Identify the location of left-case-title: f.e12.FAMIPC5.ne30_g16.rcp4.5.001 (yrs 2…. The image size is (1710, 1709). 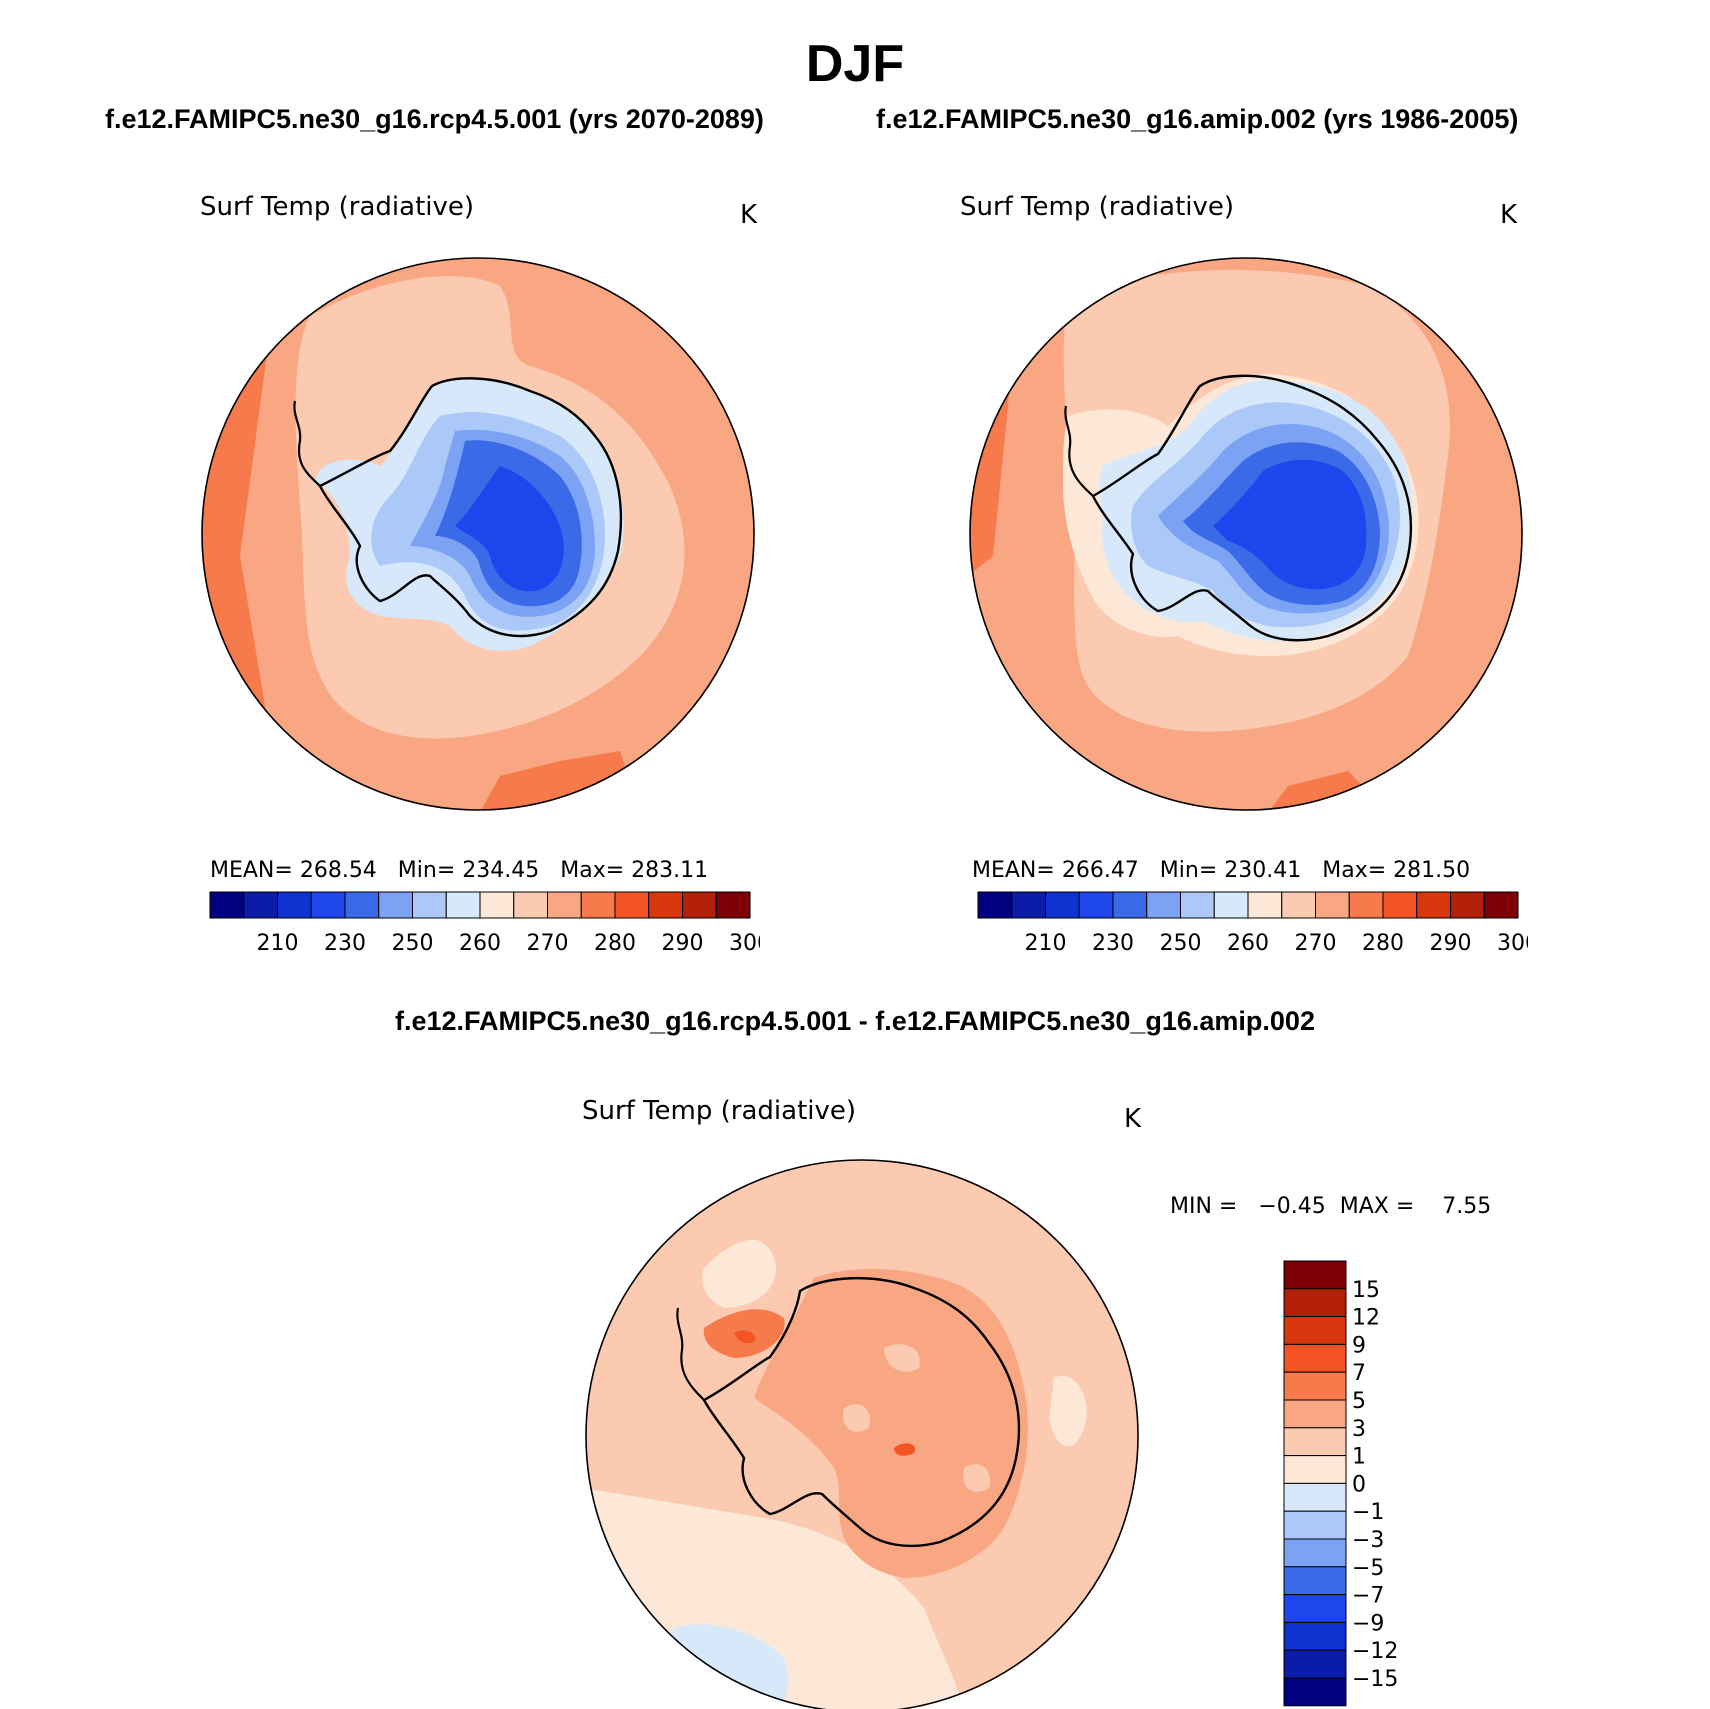
(434, 119).